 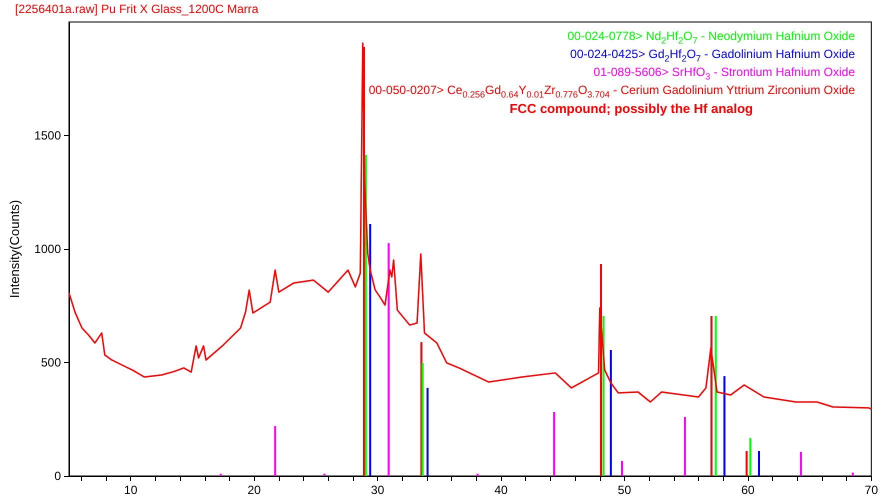 What do you see at coordinates (254, 490) in the screenshot?
I see `x-tick-label: 20` at bounding box center [254, 490].